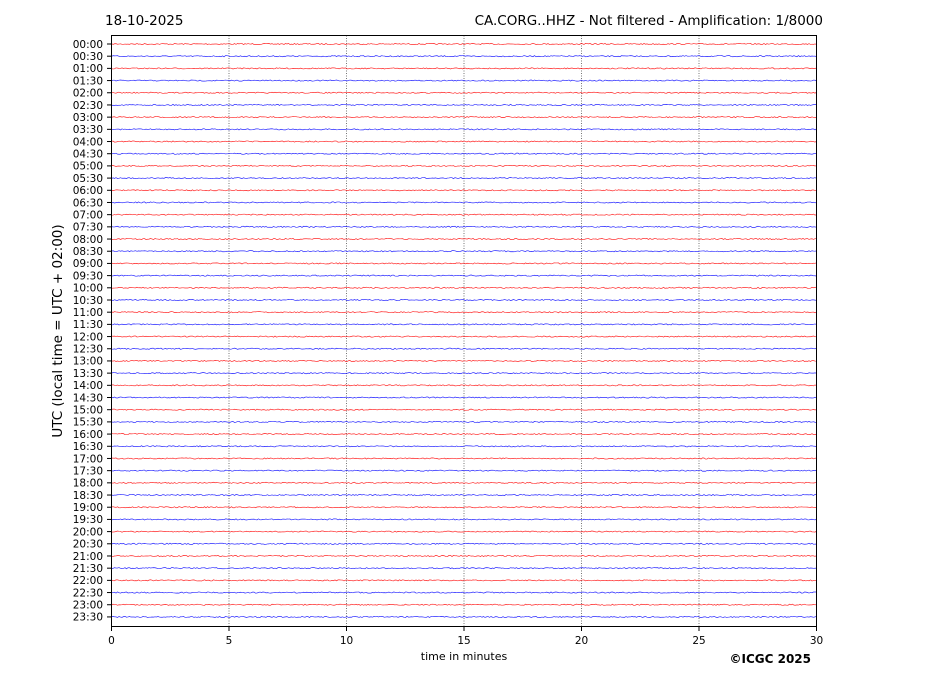 The height and width of the screenshot is (696, 927). I want to click on trace-2000, so click(464, 531).